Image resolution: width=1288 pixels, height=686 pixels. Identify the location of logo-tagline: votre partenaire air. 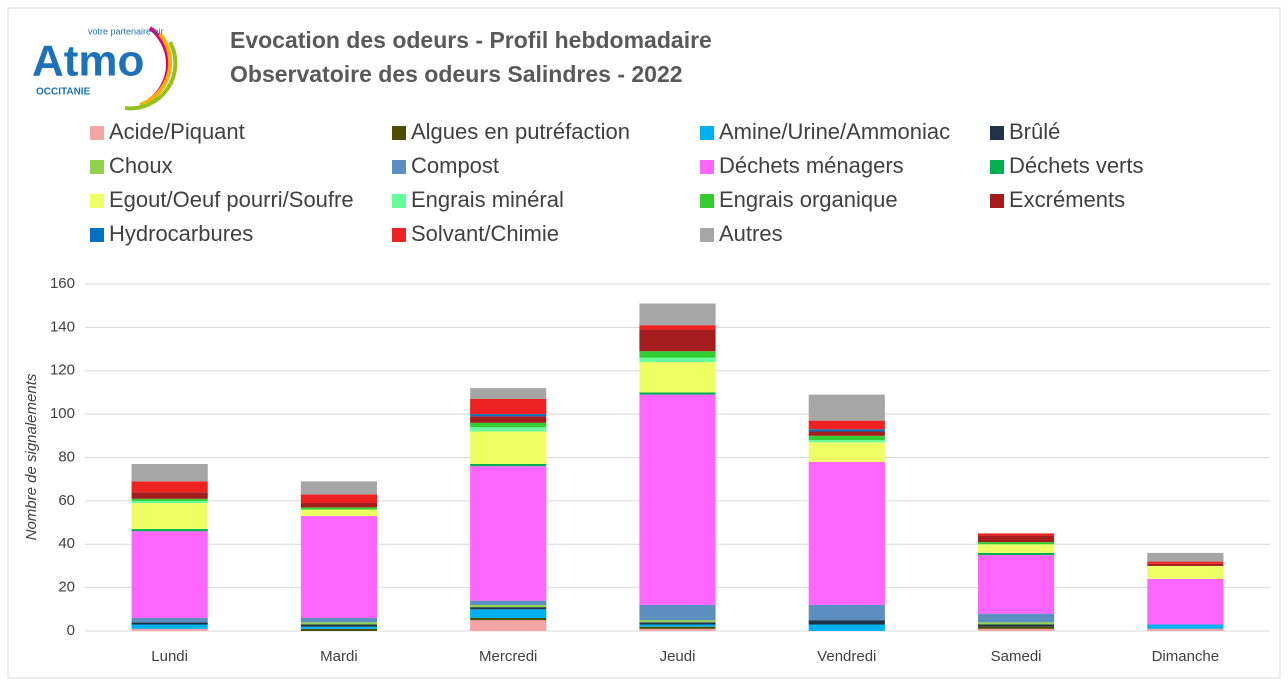
(126, 31).